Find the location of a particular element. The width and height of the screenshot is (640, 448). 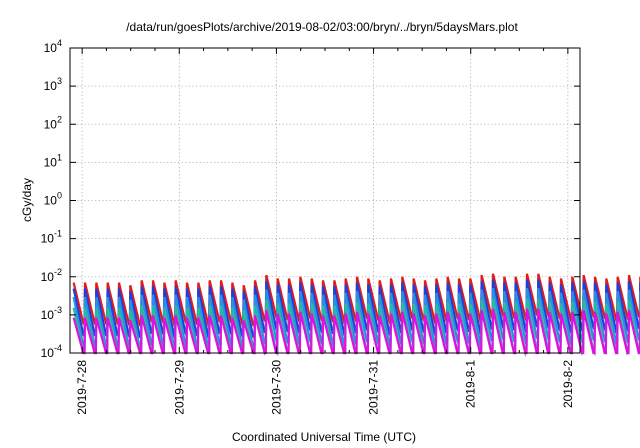

y-tick-label: 10⁻³ is located at coordinates (51, 313).